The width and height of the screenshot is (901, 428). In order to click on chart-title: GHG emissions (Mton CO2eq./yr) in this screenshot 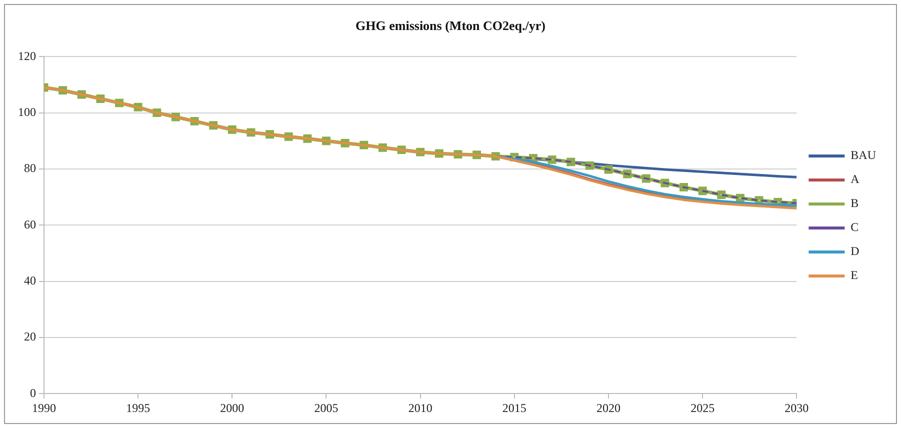, I will do `click(451, 26)`.